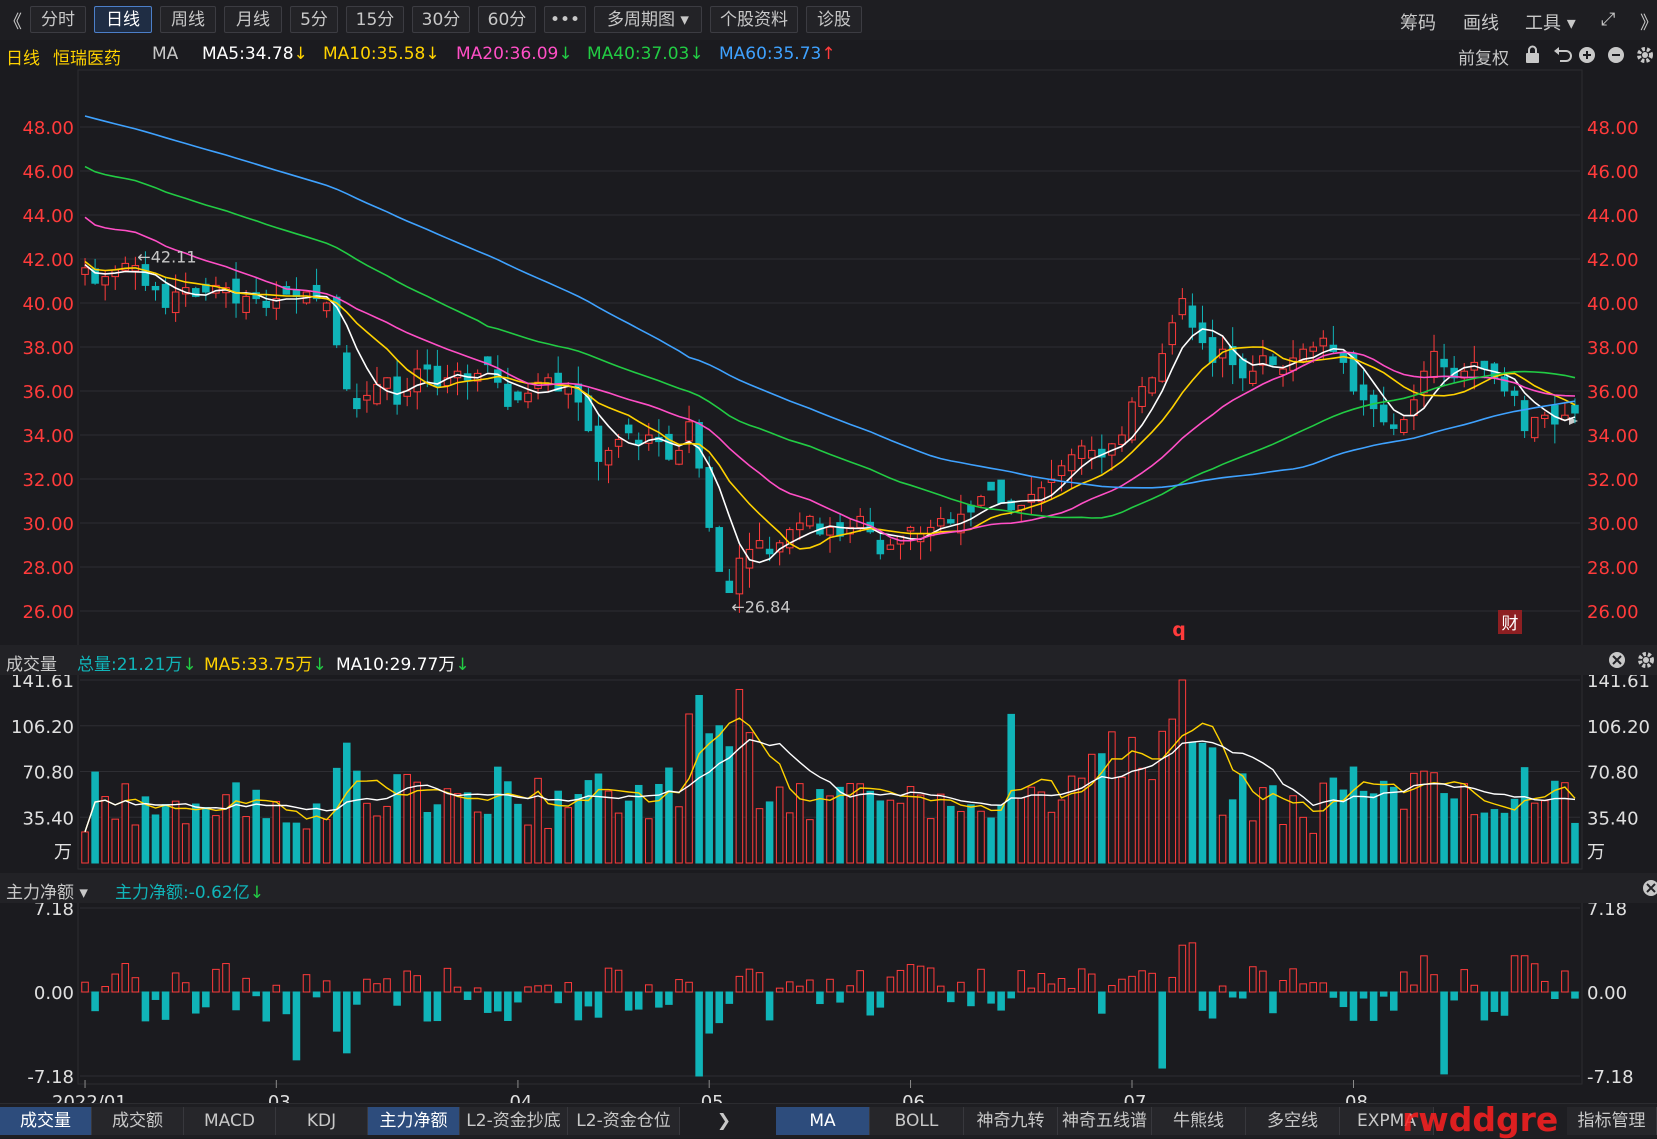  I want to click on zoom-out-icon, so click(1616, 55).